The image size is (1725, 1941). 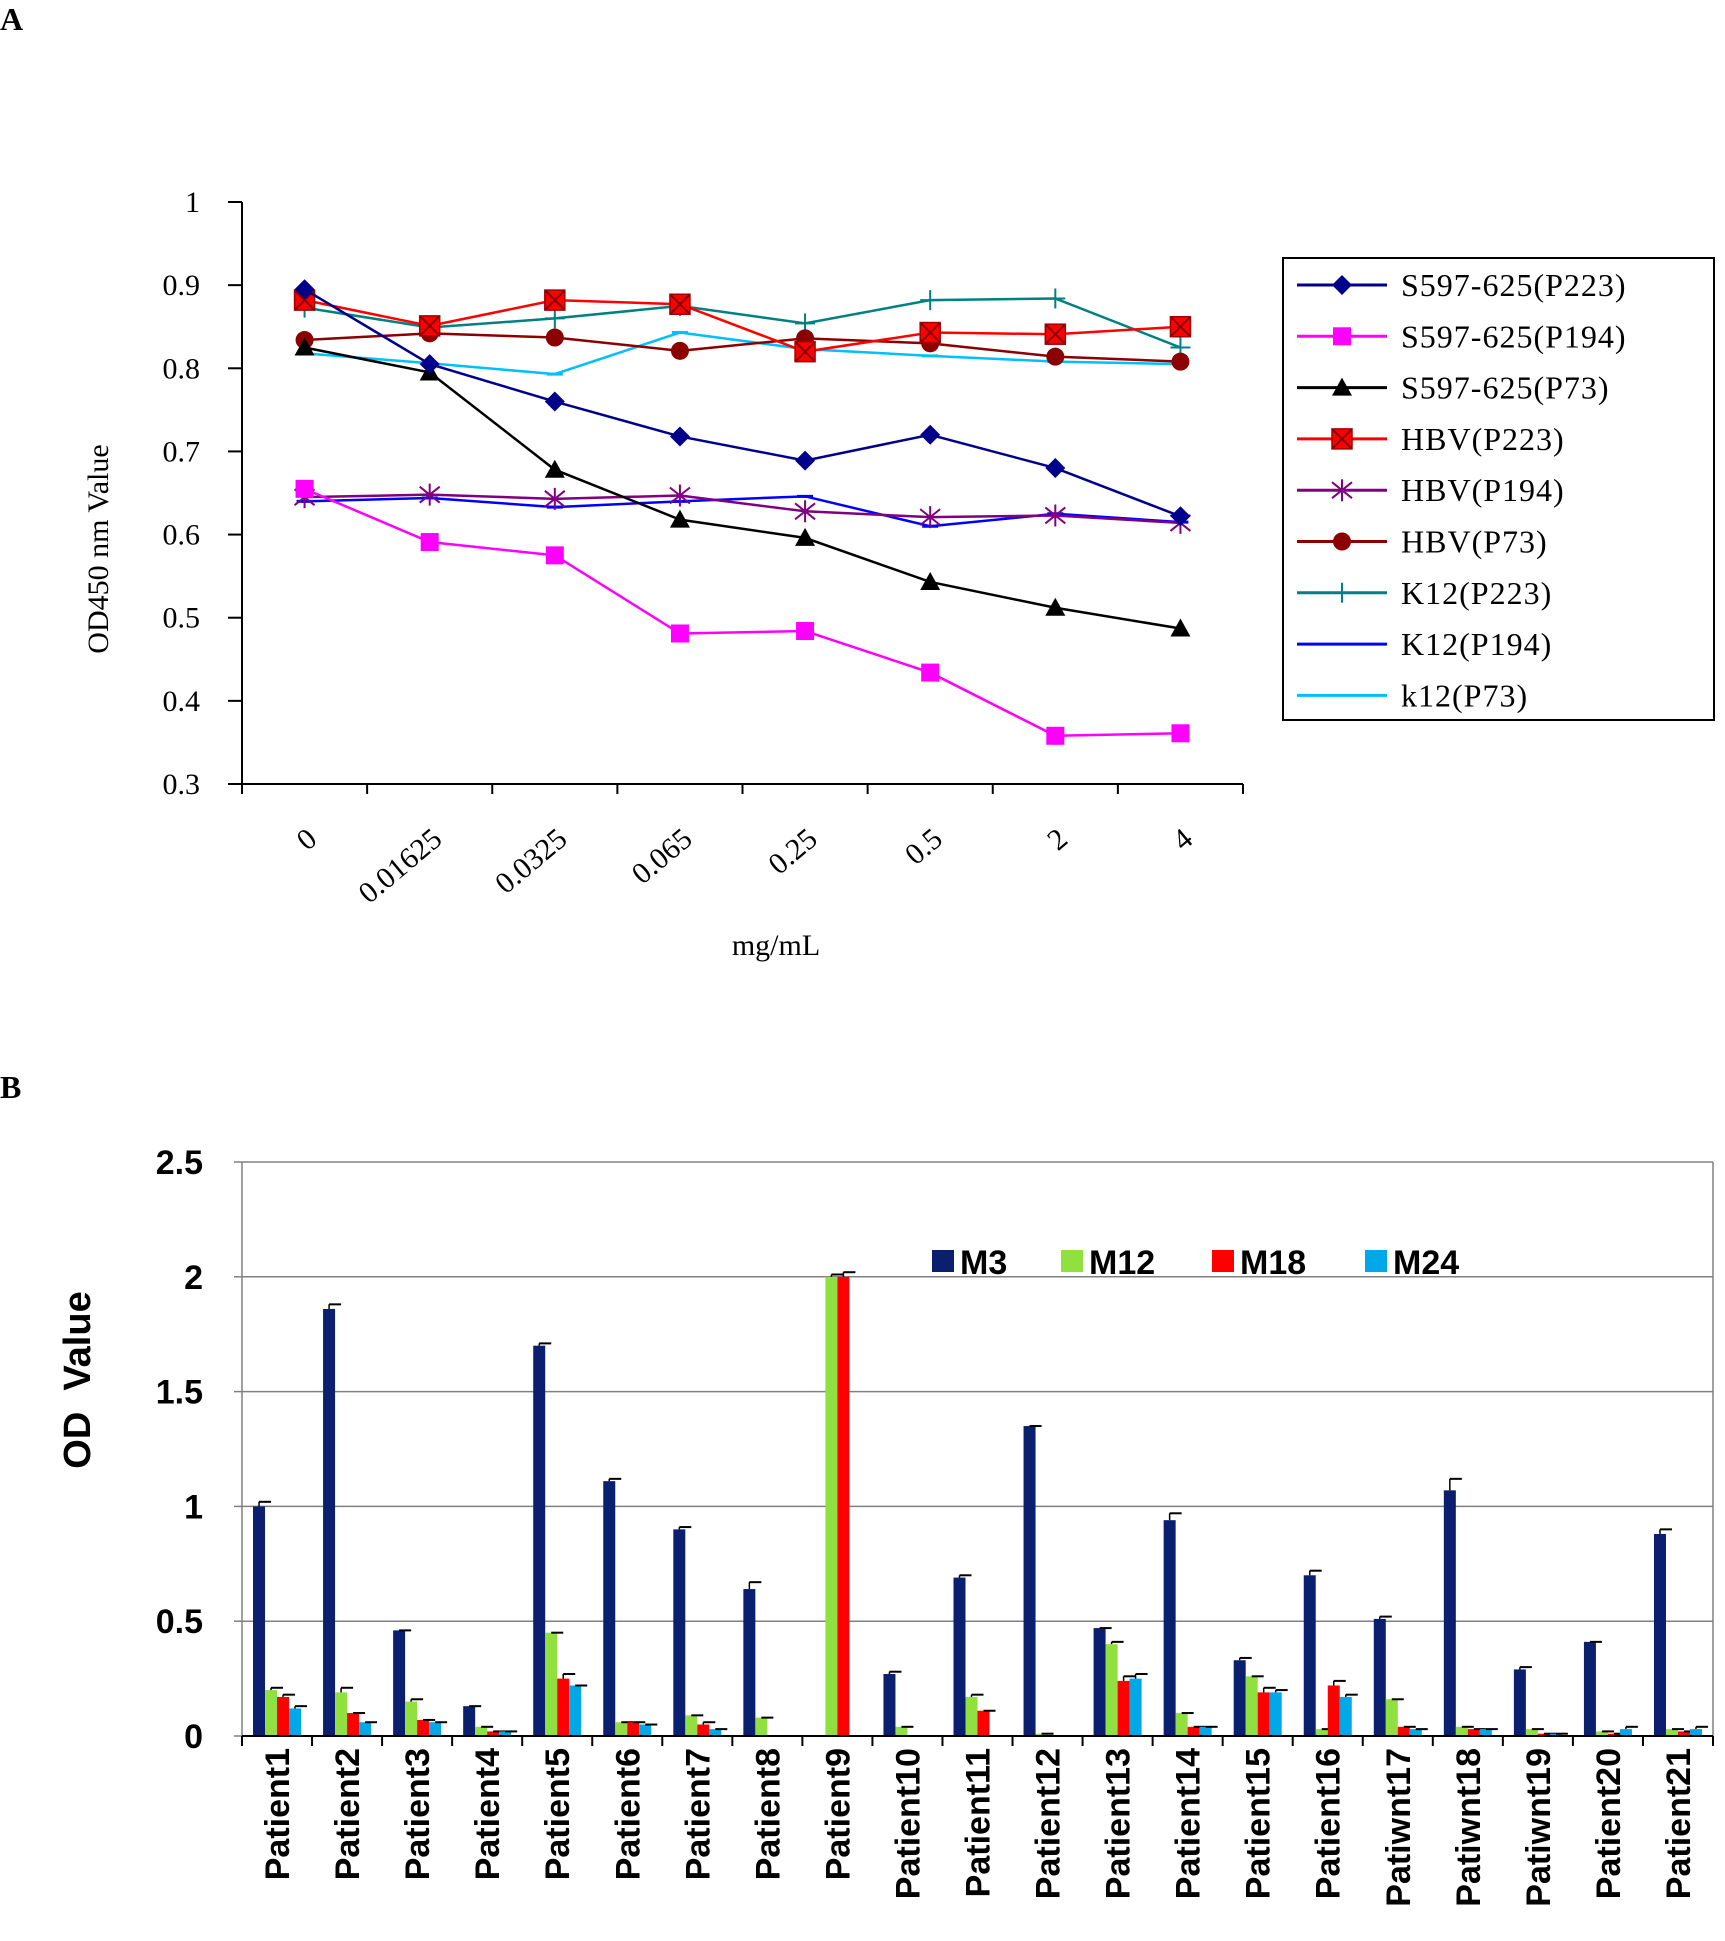 I want to click on bar-group-Patient10, so click(x=898, y=1703).